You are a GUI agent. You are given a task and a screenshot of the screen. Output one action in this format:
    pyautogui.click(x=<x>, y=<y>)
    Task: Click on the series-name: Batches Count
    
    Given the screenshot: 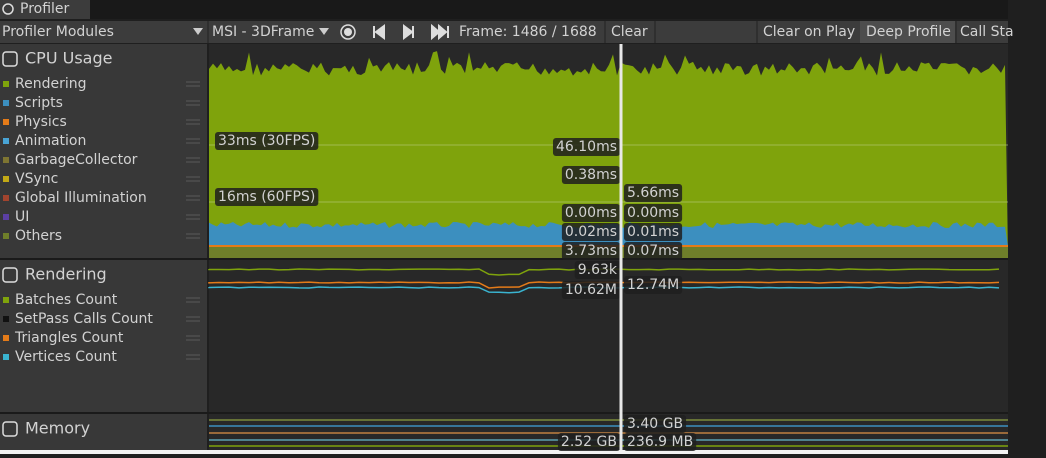 What is the action you would take?
    pyautogui.click(x=66, y=300)
    